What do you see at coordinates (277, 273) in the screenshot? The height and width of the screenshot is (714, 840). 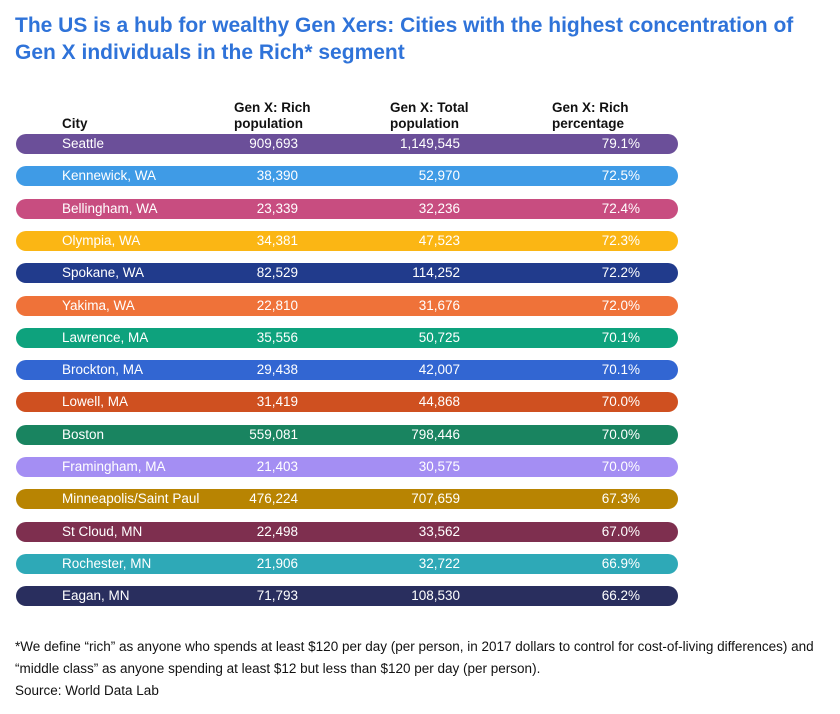 I see `cell-rich-population: 82,529` at bounding box center [277, 273].